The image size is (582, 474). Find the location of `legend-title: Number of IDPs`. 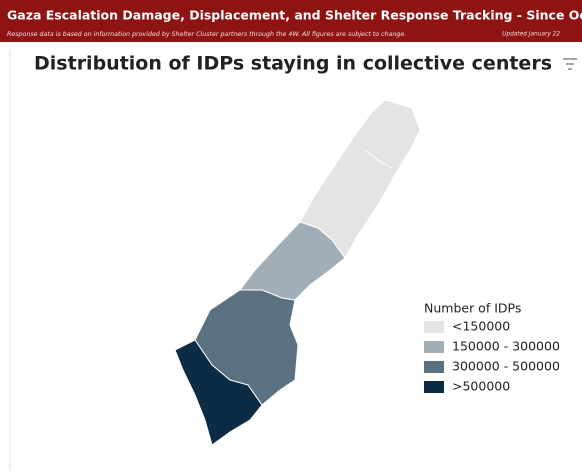

legend-title: Number of IDPs is located at coordinates (472, 308).